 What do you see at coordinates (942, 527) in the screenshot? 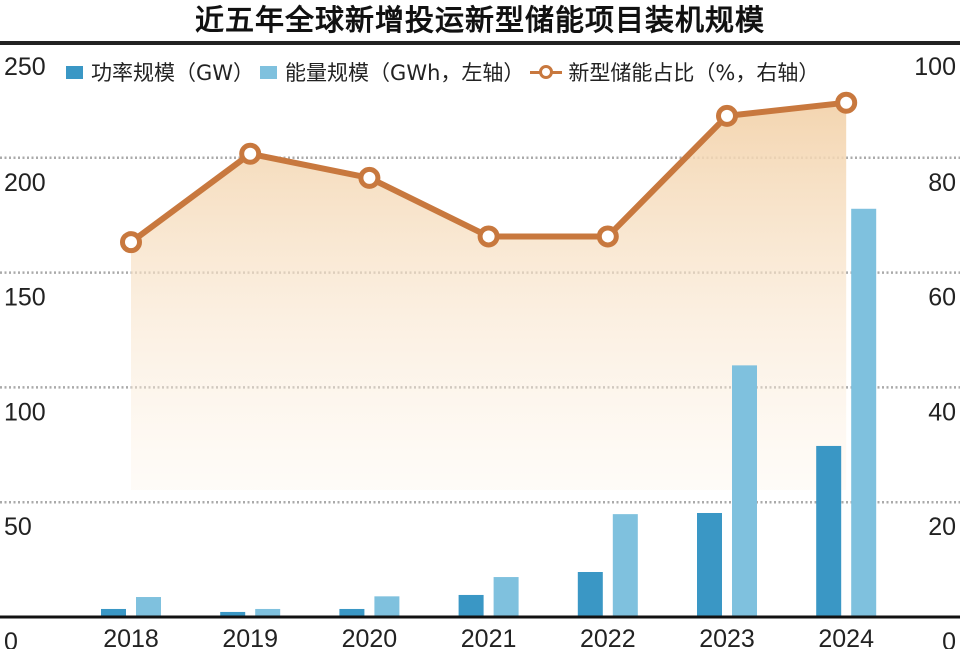
I see `right-tick-label: 20` at bounding box center [942, 527].